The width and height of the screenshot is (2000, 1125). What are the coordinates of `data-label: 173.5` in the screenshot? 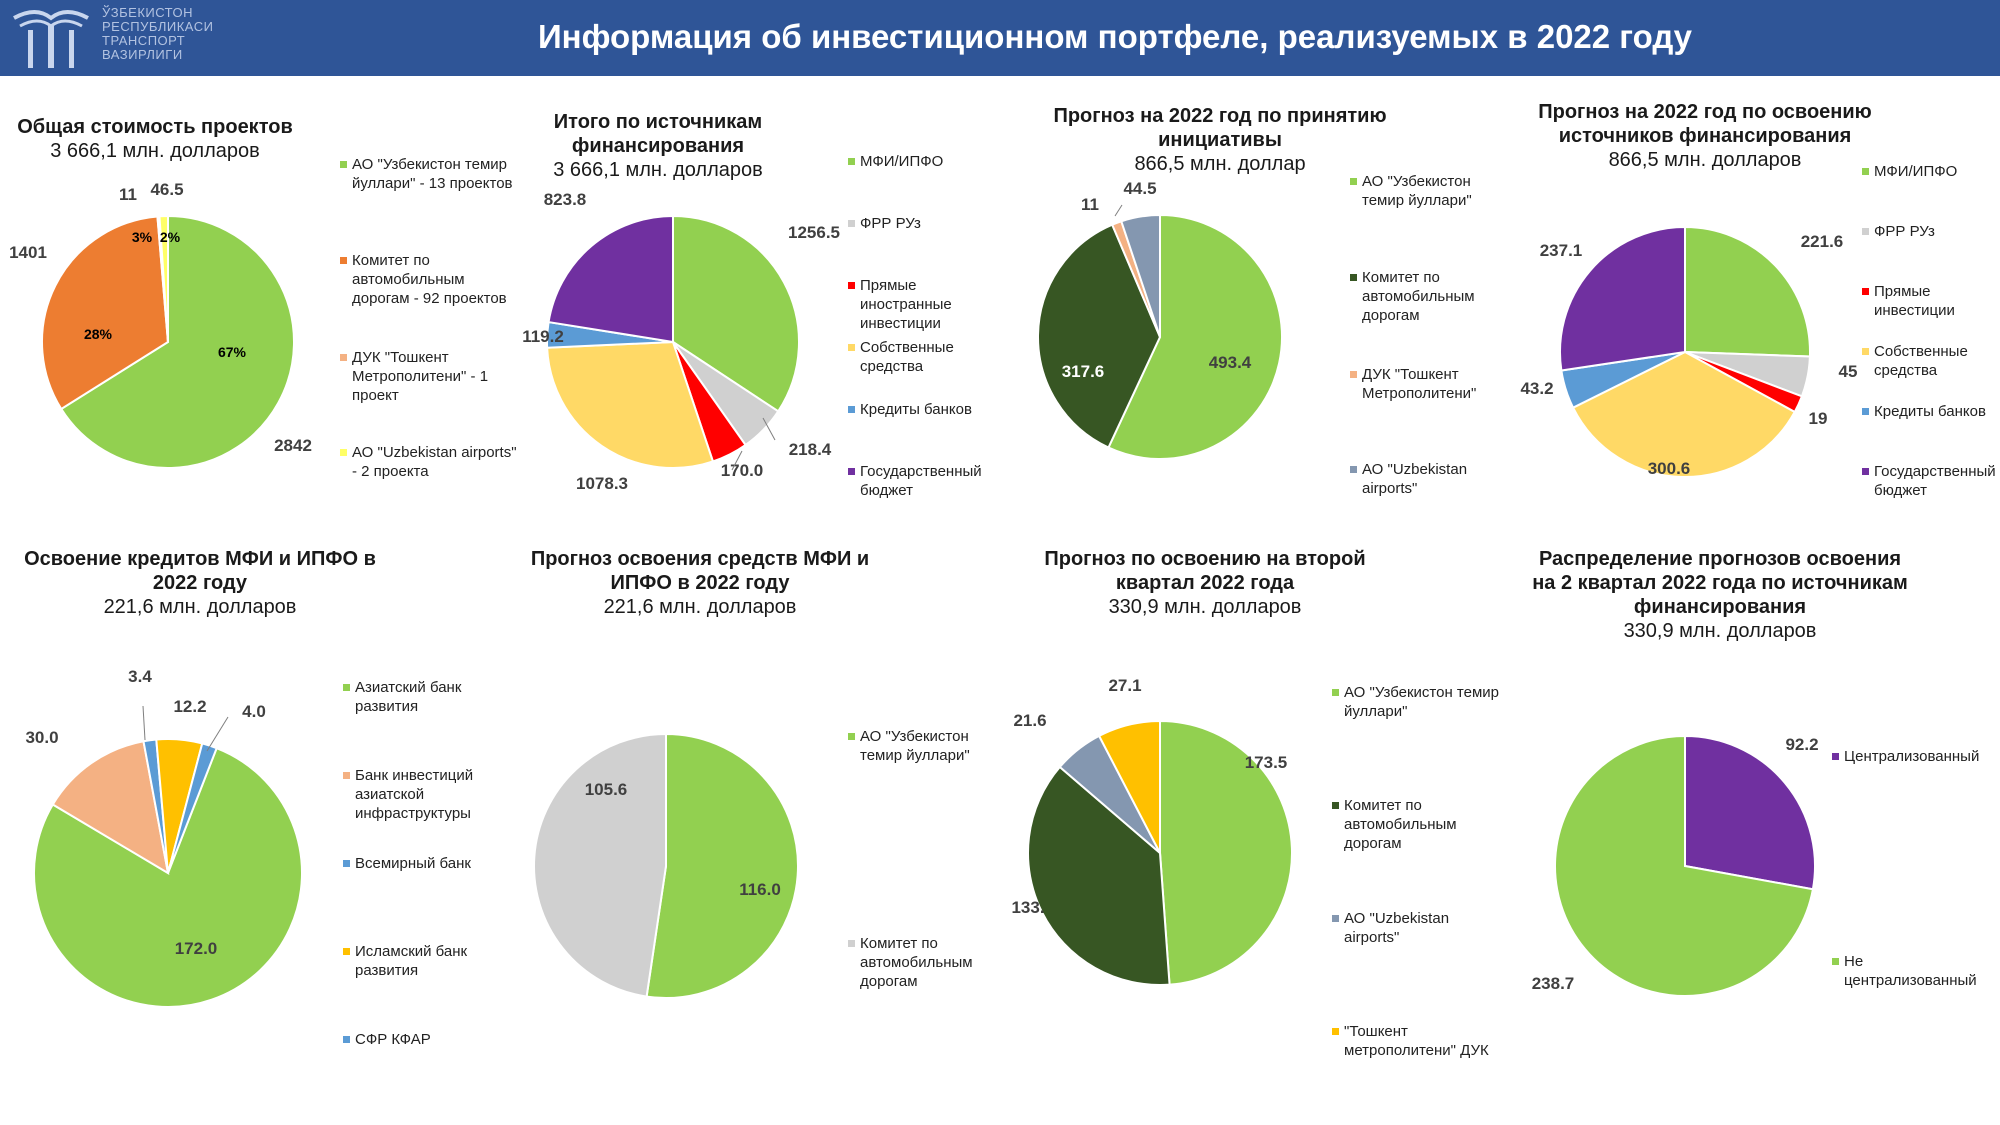 It's located at (1266, 762).